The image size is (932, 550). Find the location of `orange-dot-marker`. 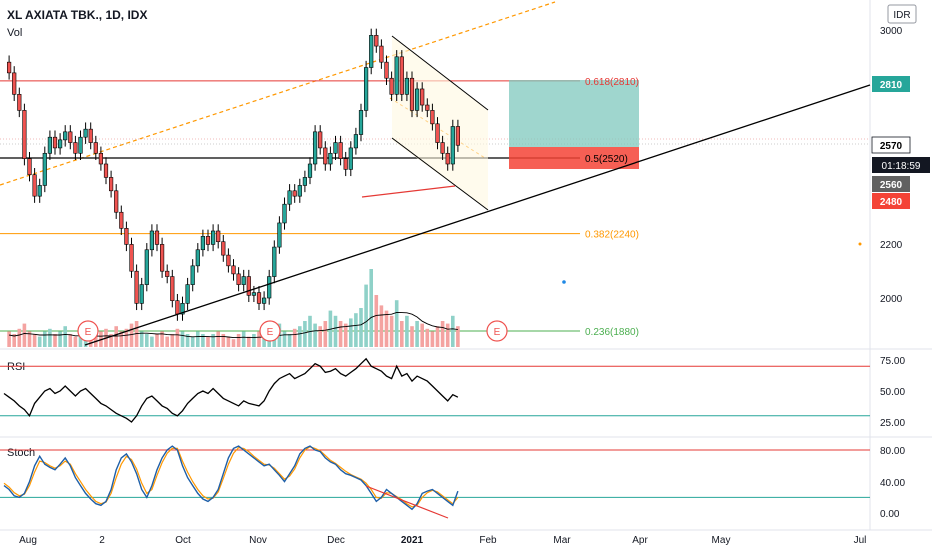

orange-dot-marker is located at coordinates (860, 244).